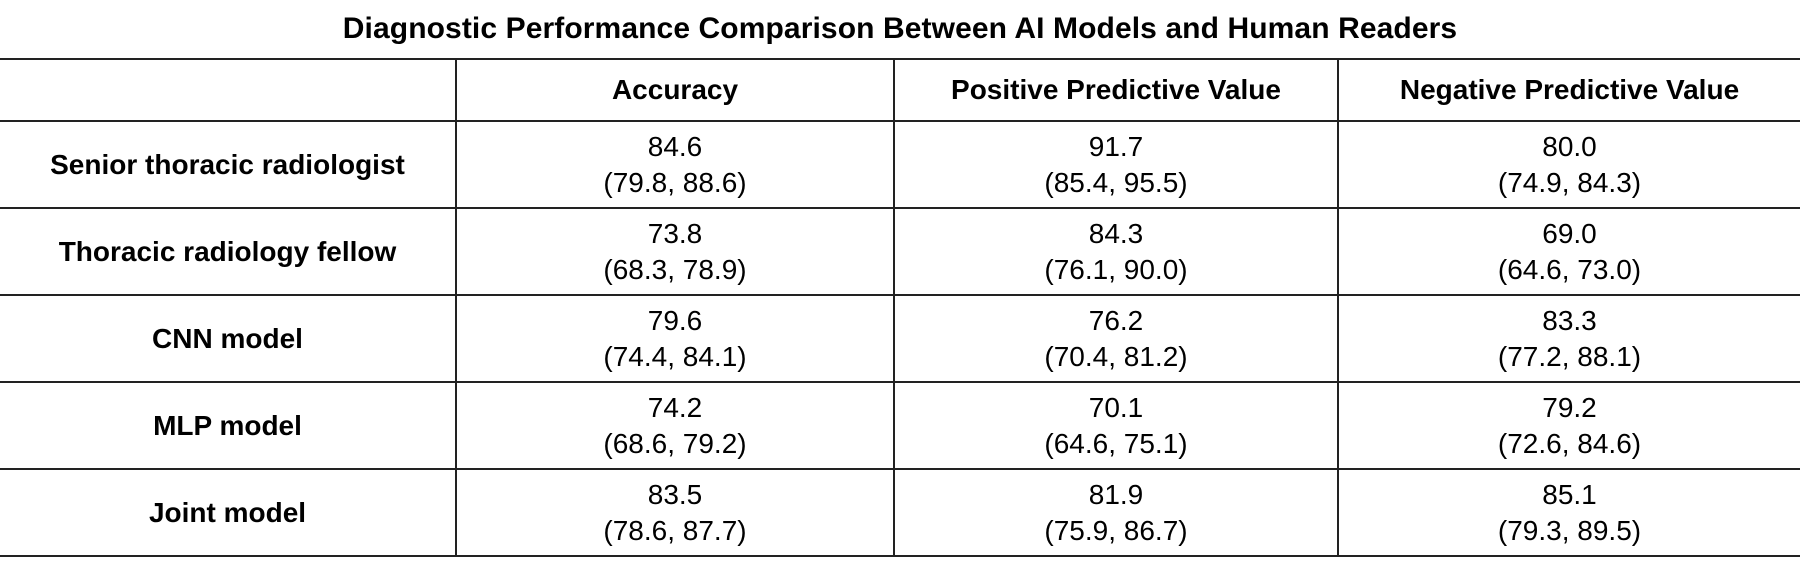 Image resolution: width=1800 pixels, height=563 pixels. I want to click on header-cell-accuracy: Accuracy, so click(675, 90).